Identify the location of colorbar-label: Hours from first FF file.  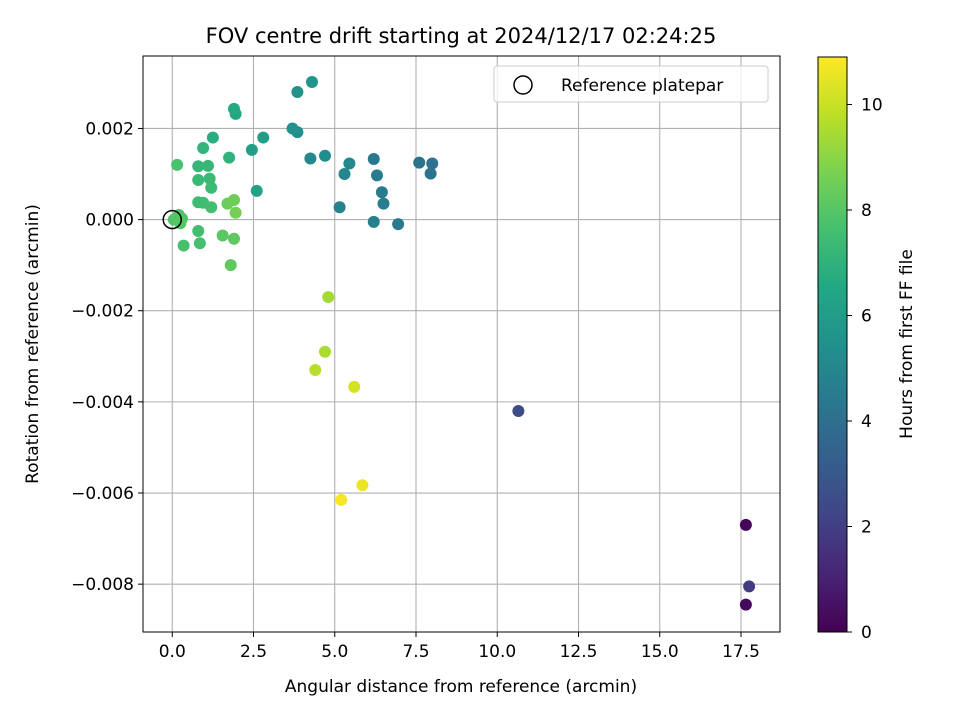
(907, 344).